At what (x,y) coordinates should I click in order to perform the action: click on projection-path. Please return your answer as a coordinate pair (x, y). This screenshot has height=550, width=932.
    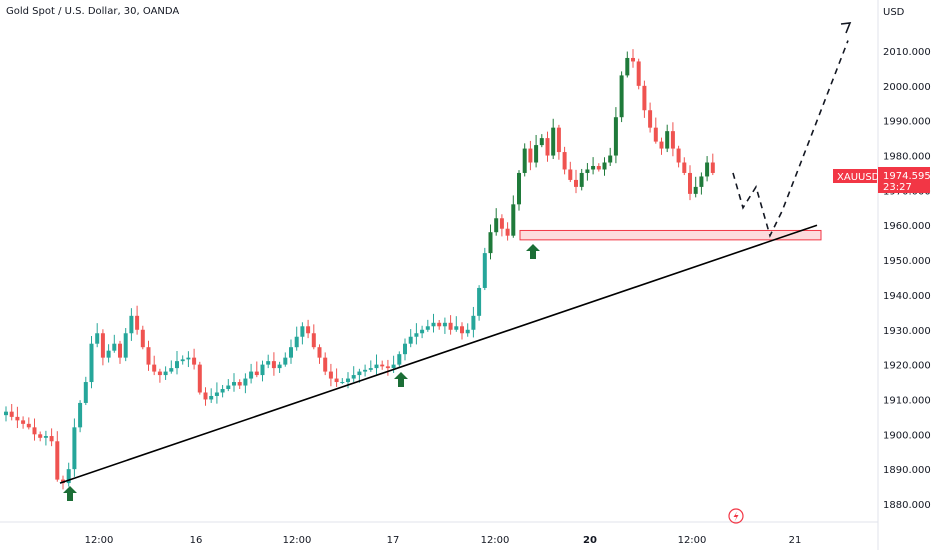
    Looking at the image, I should click on (790, 139).